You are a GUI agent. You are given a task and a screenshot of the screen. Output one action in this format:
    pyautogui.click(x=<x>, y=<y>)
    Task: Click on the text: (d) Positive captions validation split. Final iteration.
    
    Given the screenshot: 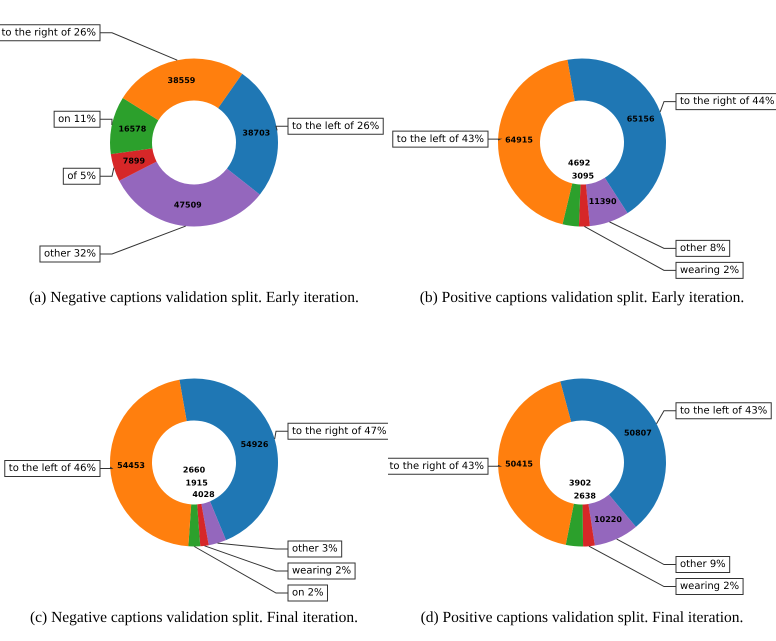 What is the action you would take?
    pyautogui.click(x=582, y=618)
    